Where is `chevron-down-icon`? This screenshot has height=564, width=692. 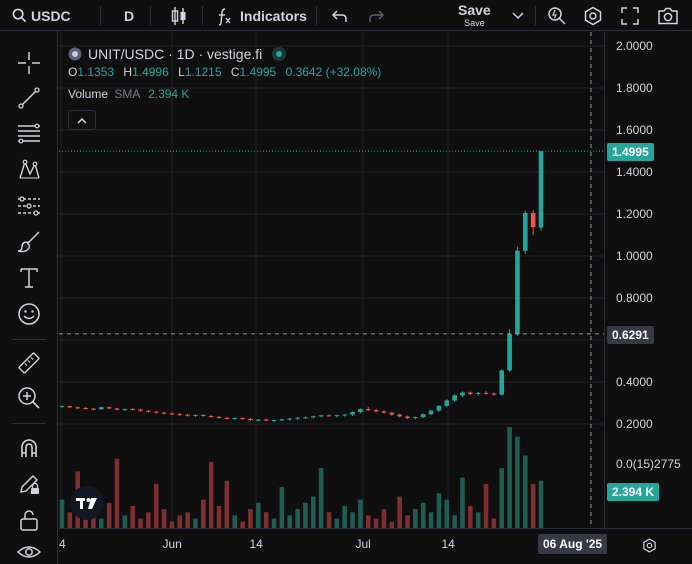 chevron-down-icon is located at coordinates (518, 15).